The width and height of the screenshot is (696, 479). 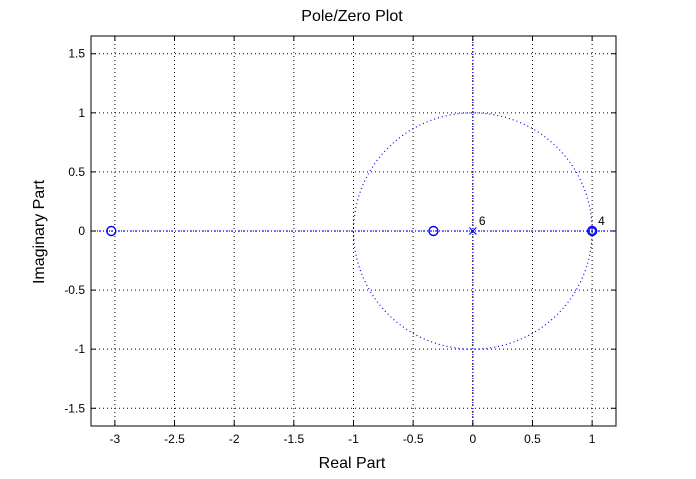 What do you see at coordinates (74, 408) in the screenshot?
I see `y-tick-label: -1.5` at bounding box center [74, 408].